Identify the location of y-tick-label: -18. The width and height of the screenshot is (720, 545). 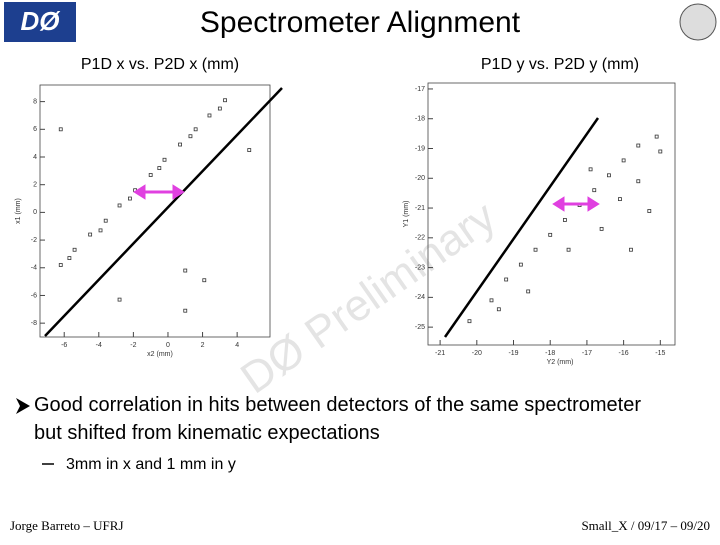
(420, 119).